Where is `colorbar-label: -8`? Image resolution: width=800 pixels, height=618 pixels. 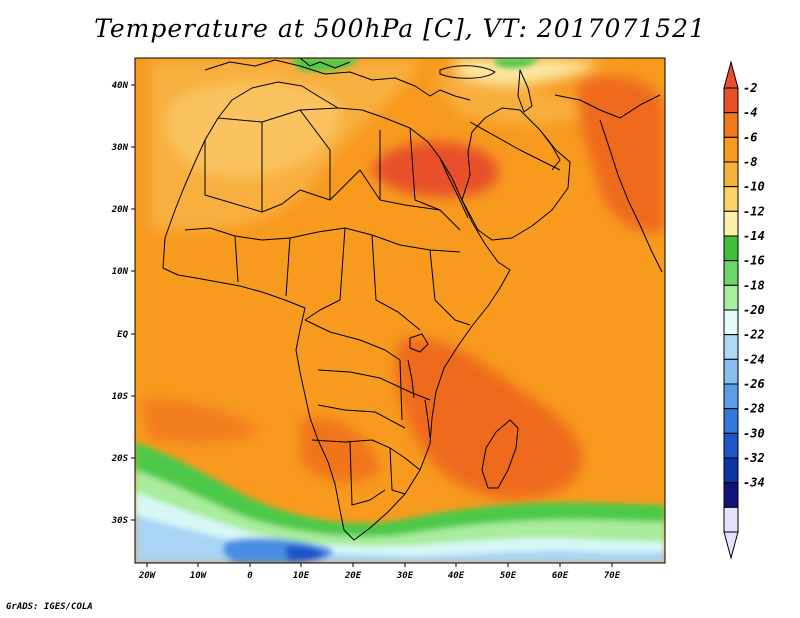
colorbar-label: -8 is located at coordinates (750, 162).